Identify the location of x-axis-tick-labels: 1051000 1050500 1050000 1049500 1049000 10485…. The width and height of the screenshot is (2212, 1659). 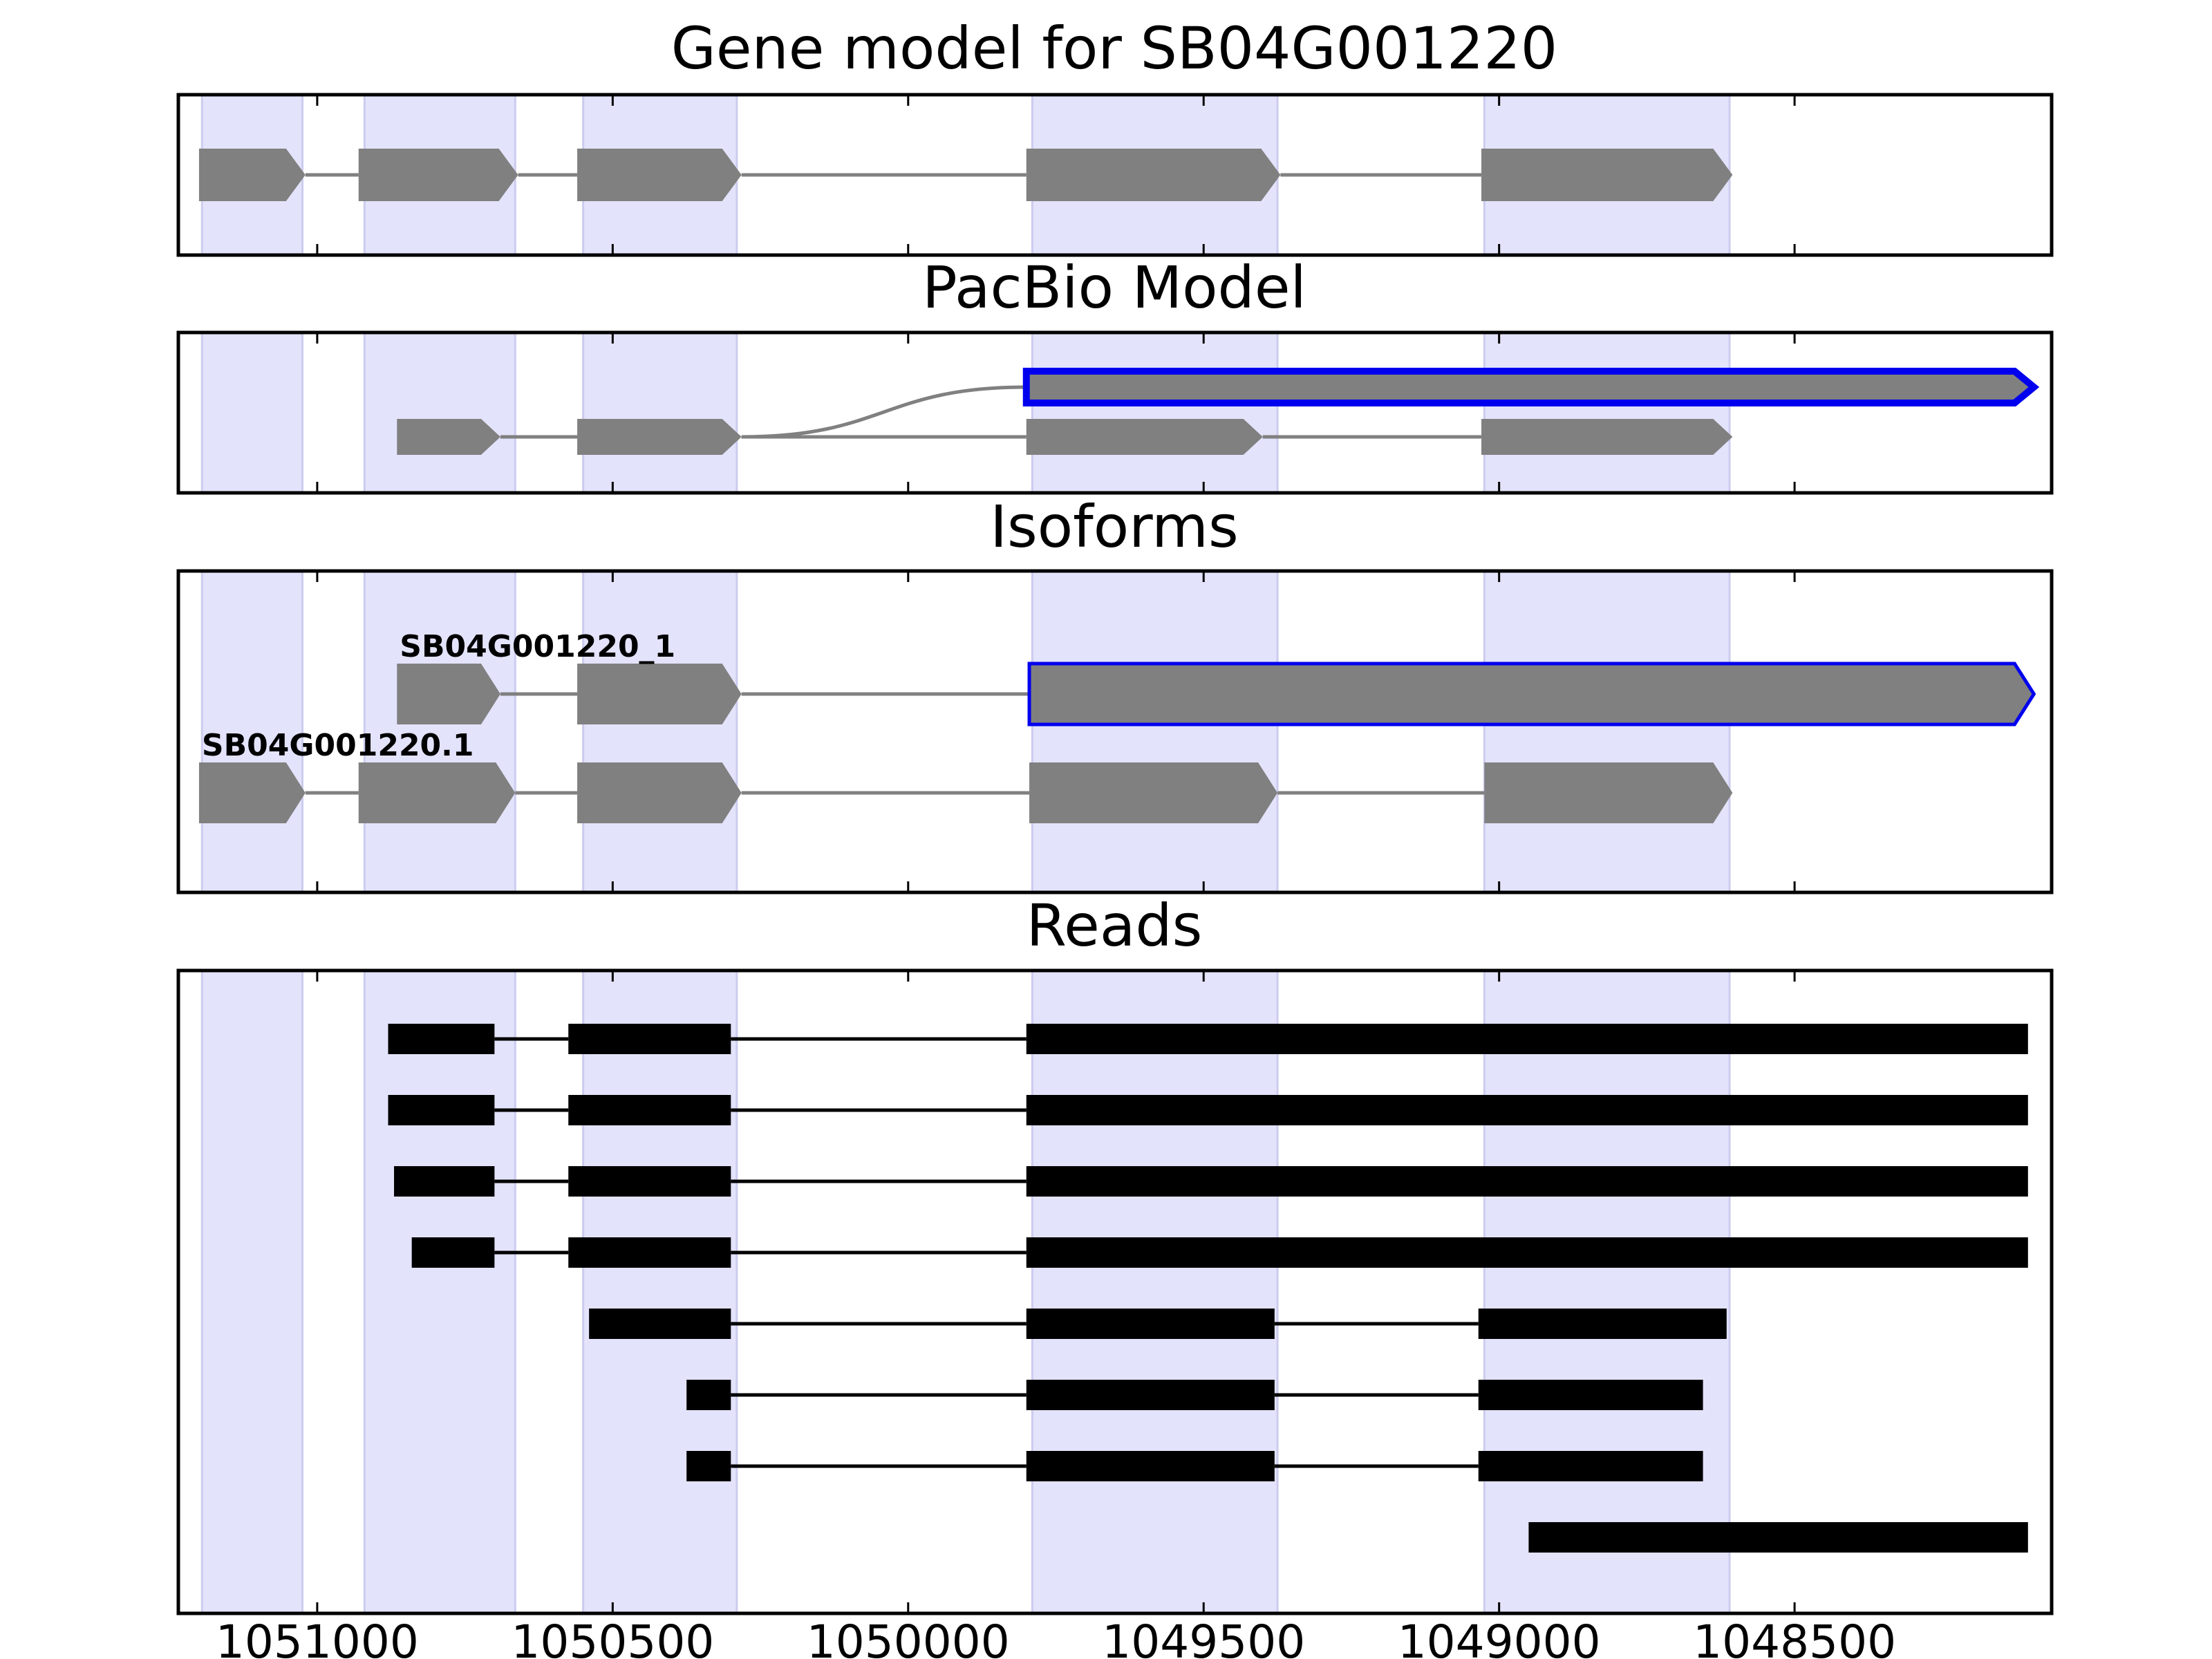
(1056, 1637).